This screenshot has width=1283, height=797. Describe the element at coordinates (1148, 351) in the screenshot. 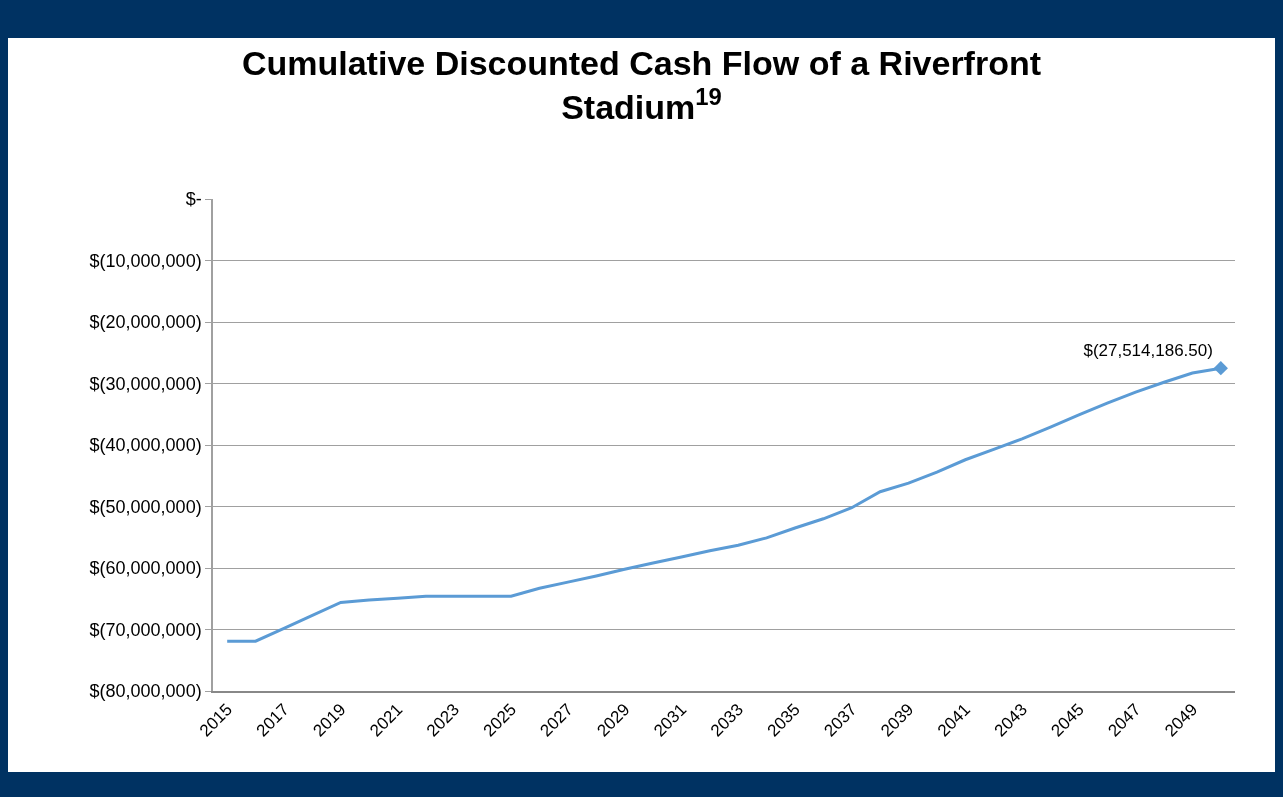

I see `data-label: $(27,514,186.50)` at that location.